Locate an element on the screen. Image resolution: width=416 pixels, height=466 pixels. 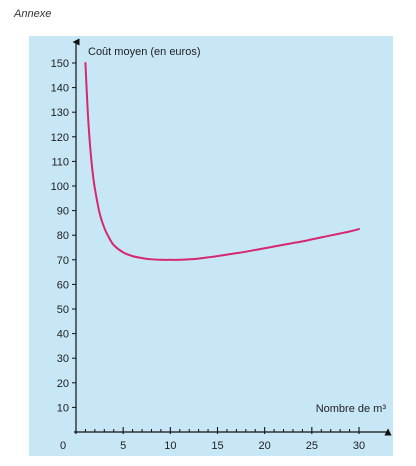
y-tick-label-10: 10 is located at coordinates (63, 408).